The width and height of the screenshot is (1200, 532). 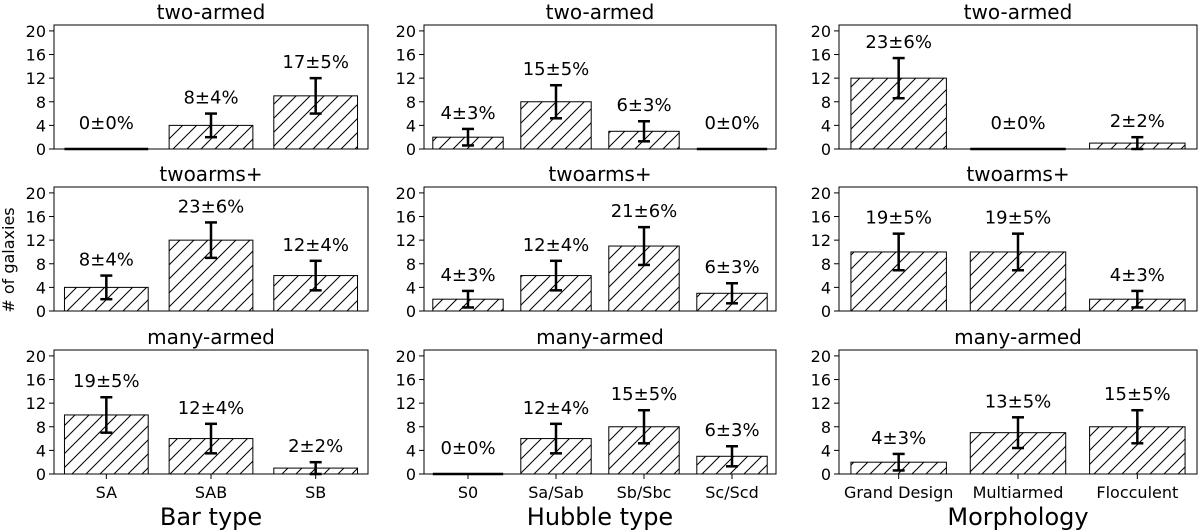 What do you see at coordinates (315, 62) in the screenshot?
I see `data-label: 17±5%` at bounding box center [315, 62].